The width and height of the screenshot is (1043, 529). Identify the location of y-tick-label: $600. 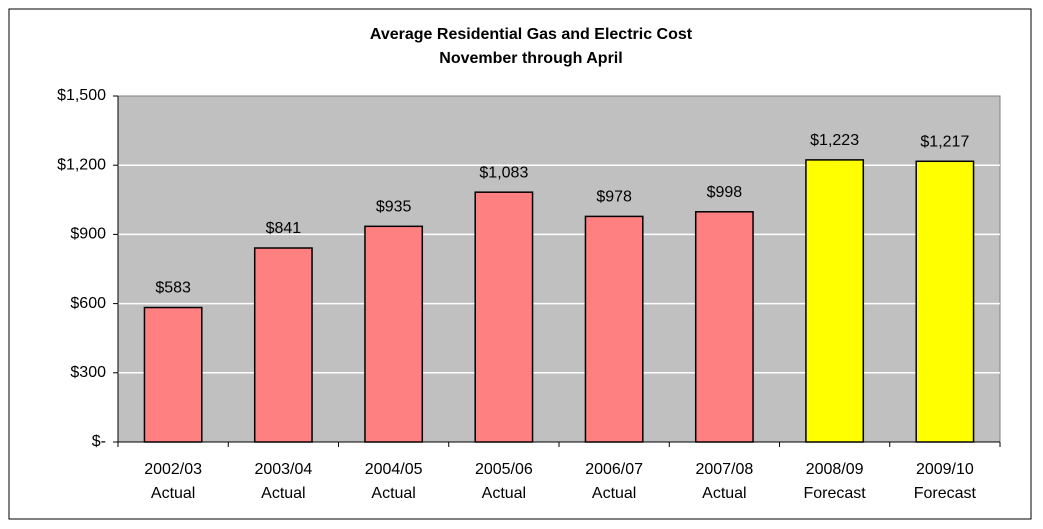
(88, 303).